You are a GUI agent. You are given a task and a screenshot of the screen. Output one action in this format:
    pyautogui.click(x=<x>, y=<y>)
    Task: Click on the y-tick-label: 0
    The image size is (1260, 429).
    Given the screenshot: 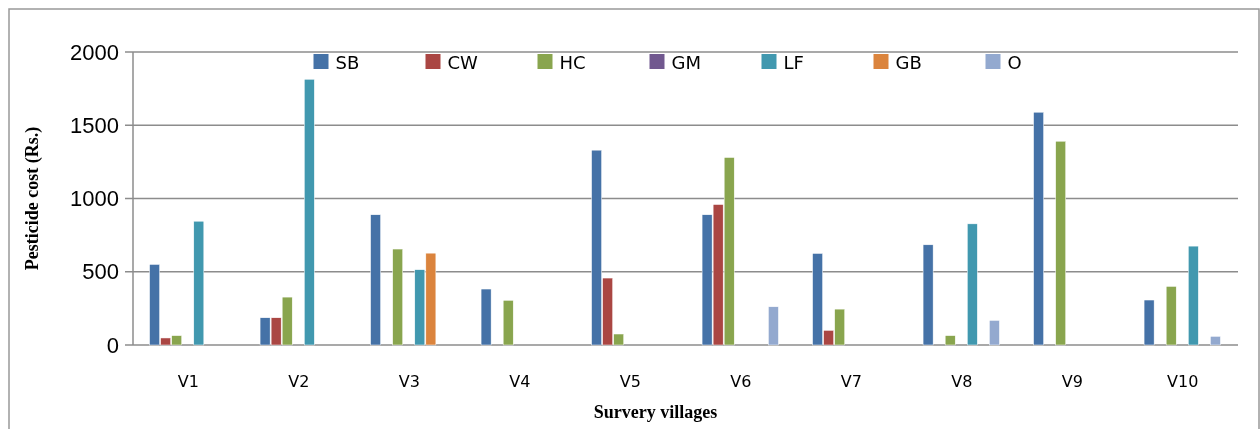 What is the action you would take?
    pyautogui.click(x=112, y=345)
    